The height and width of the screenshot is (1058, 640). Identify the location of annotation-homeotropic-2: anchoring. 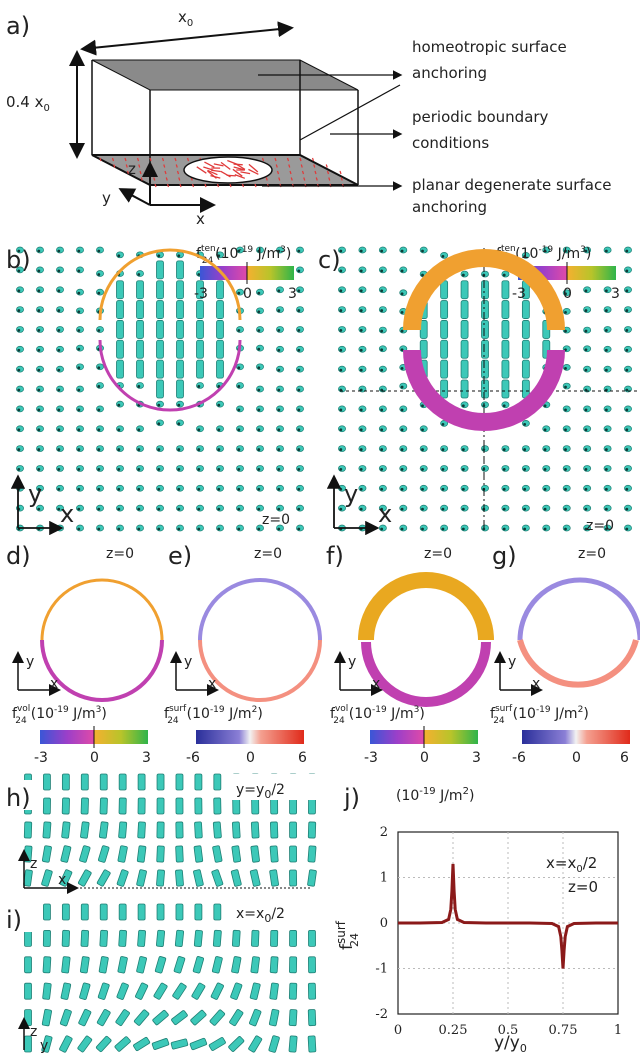
(449, 73).